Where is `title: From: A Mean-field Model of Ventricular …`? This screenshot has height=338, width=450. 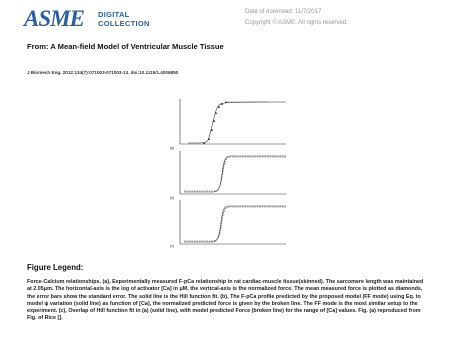
title: From: A Mean-field Model of Ventricular … is located at coordinates (125, 46).